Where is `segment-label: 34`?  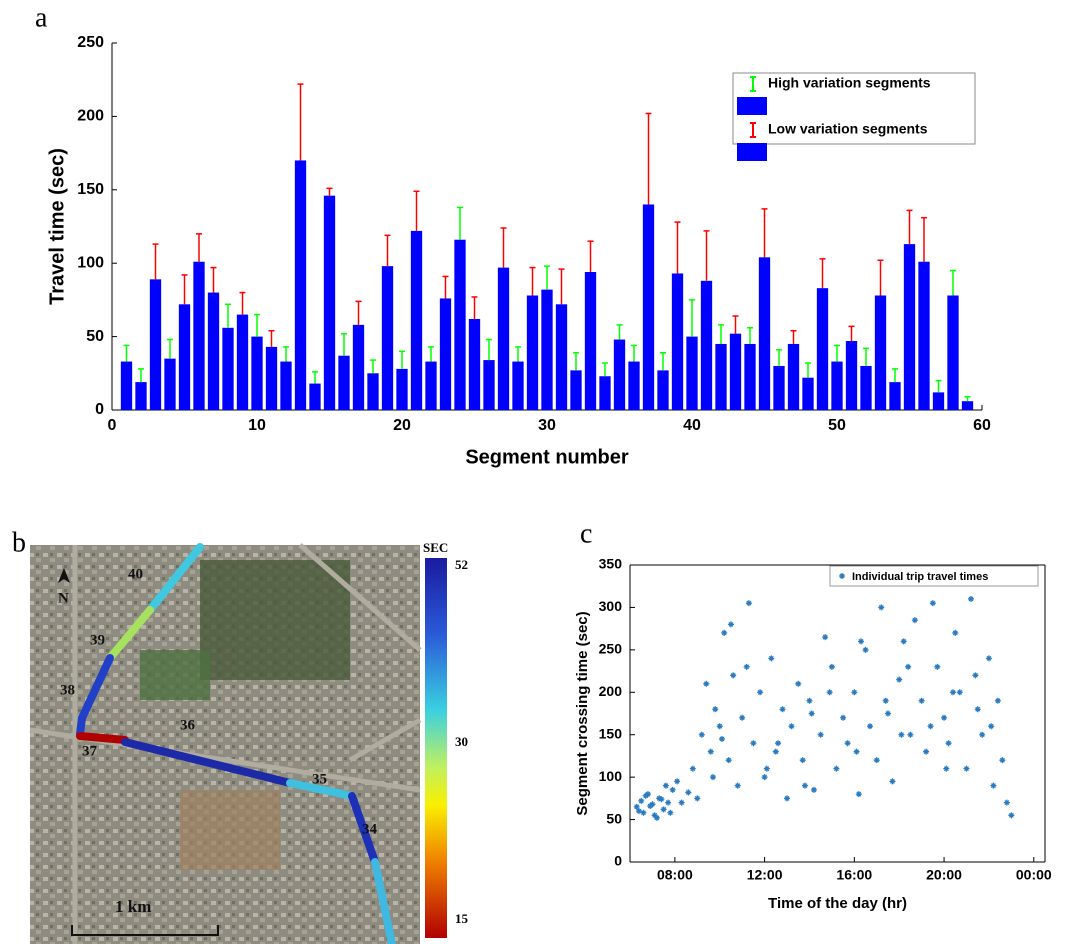 segment-label: 34 is located at coordinates (370, 829).